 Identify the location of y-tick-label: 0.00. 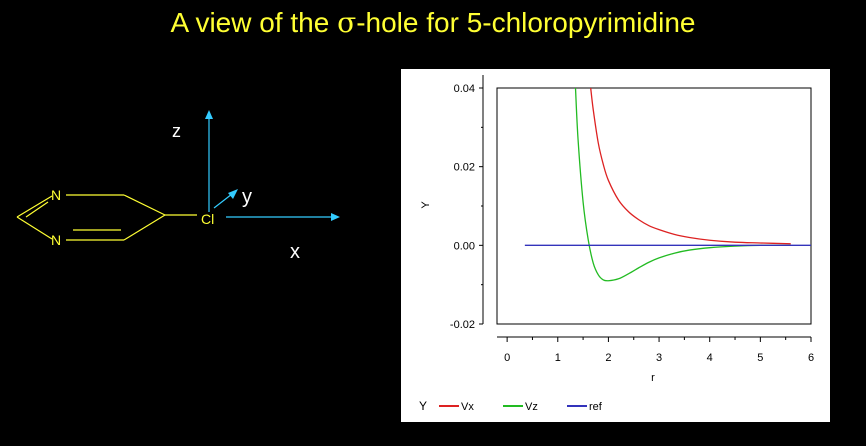
(464, 246).